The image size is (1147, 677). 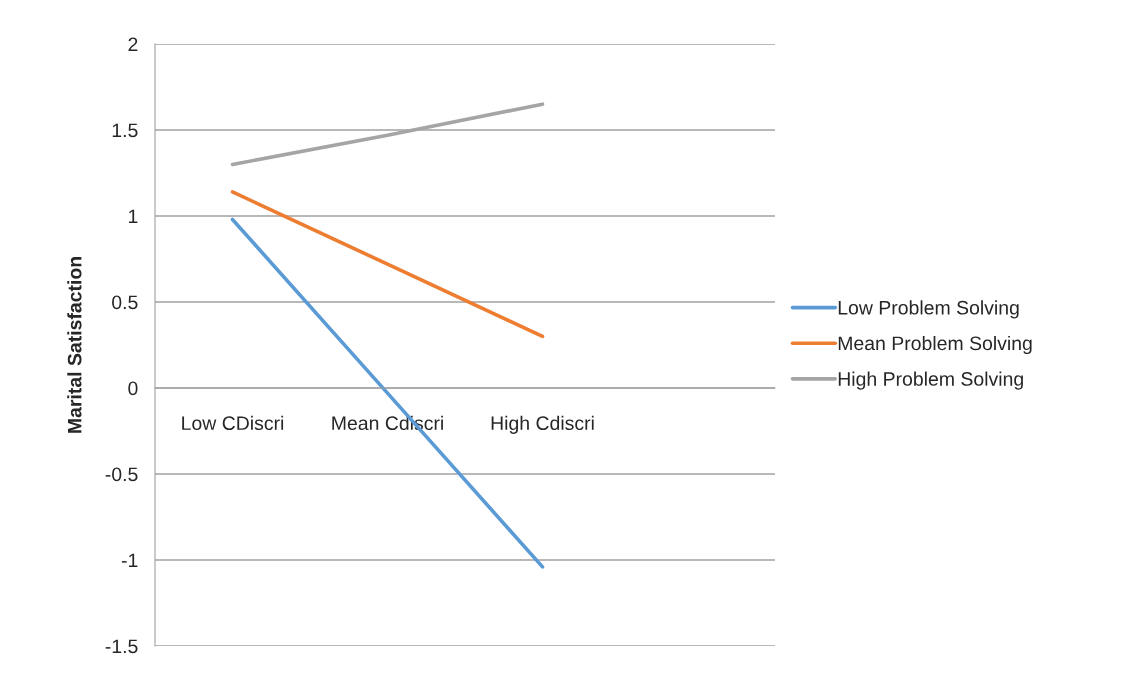 I want to click on x-tick-label: Low CDiscri, so click(x=233, y=423).